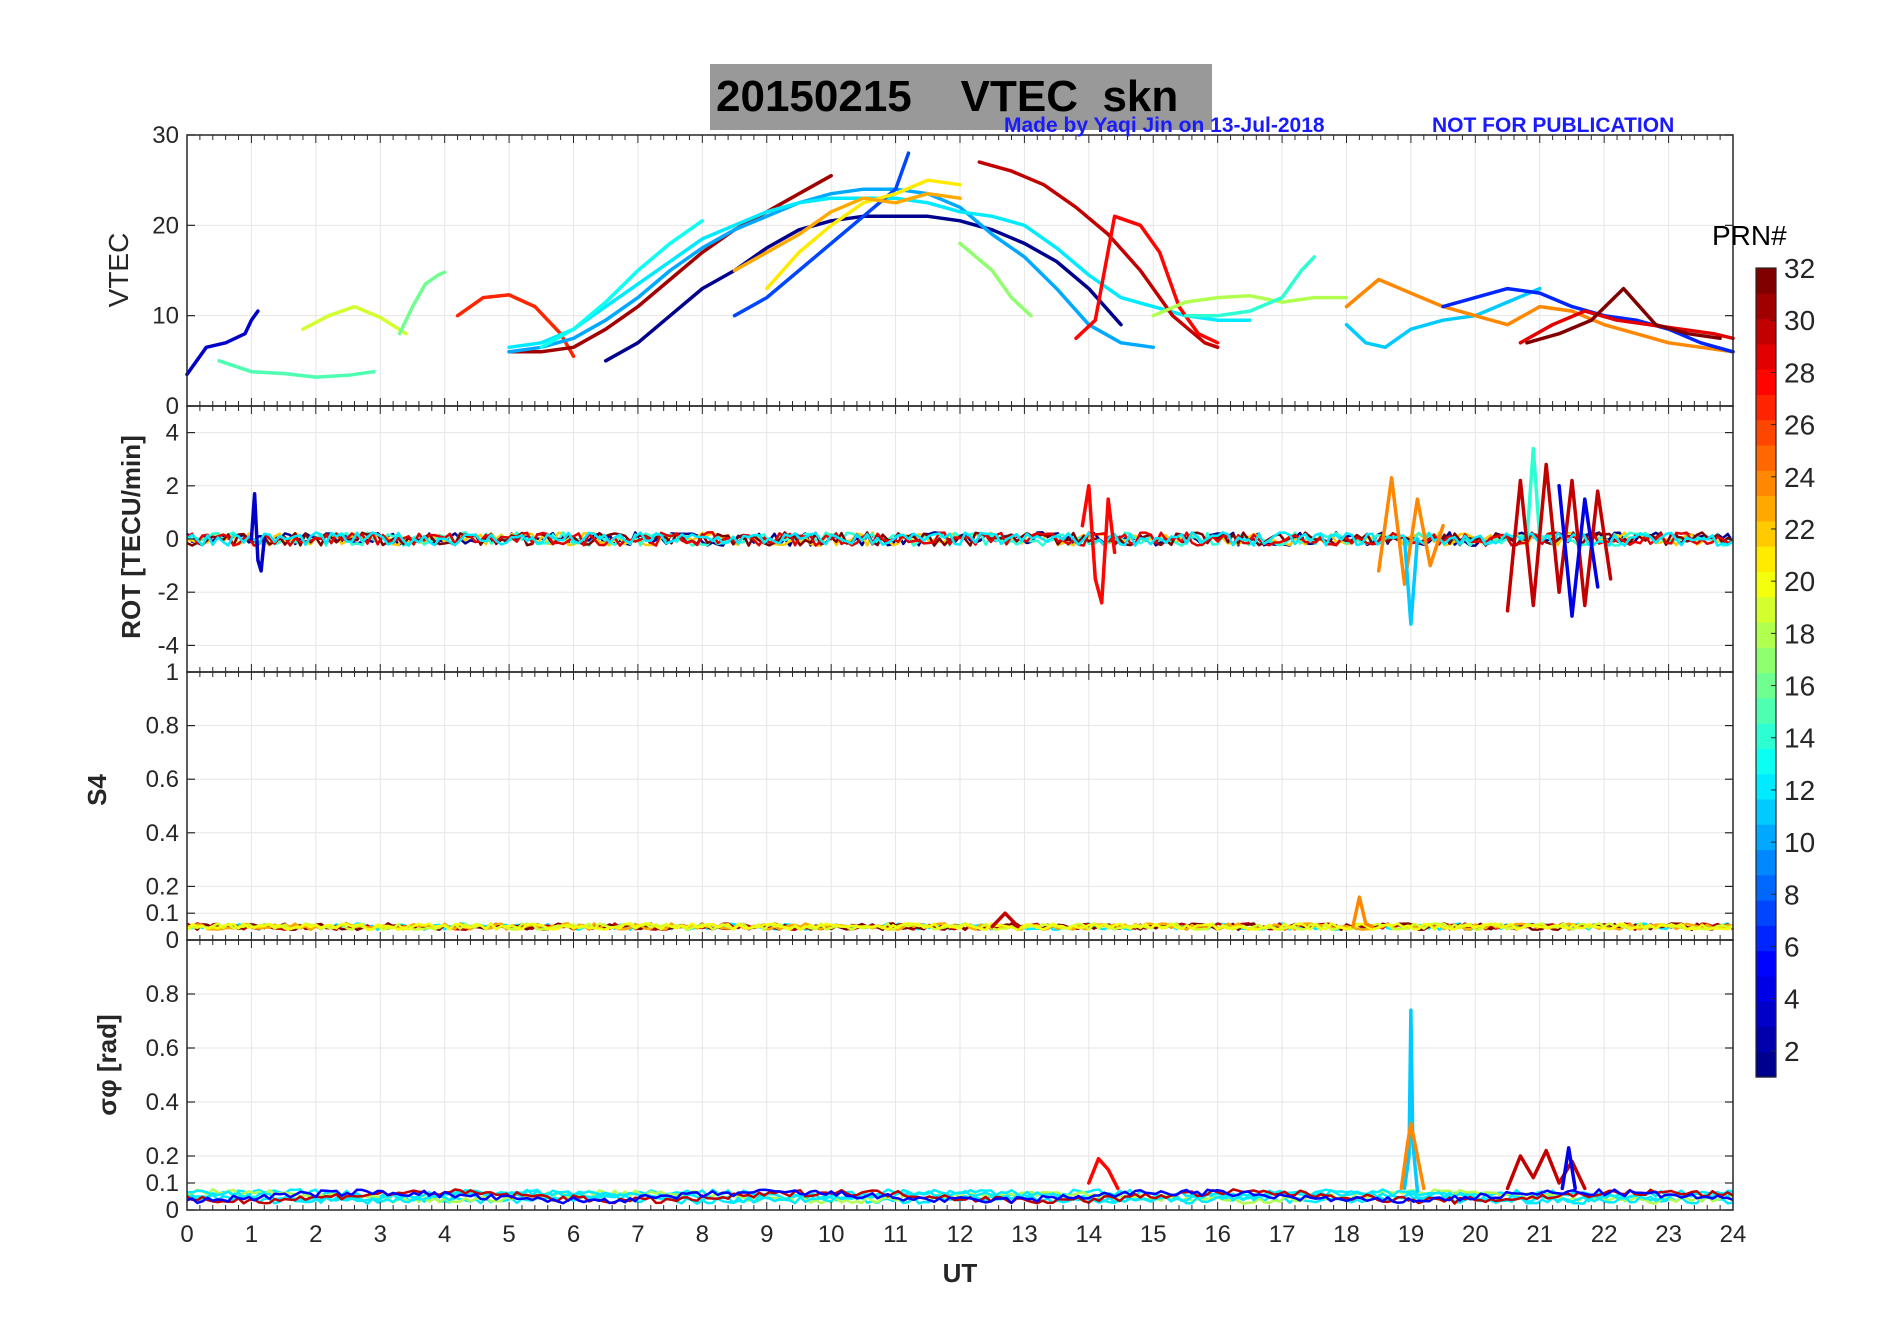 Image resolution: width=1902 pixels, height=1330 pixels. Describe the element at coordinates (172, 433) in the screenshot. I see `y-tick-label: 4` at that location.